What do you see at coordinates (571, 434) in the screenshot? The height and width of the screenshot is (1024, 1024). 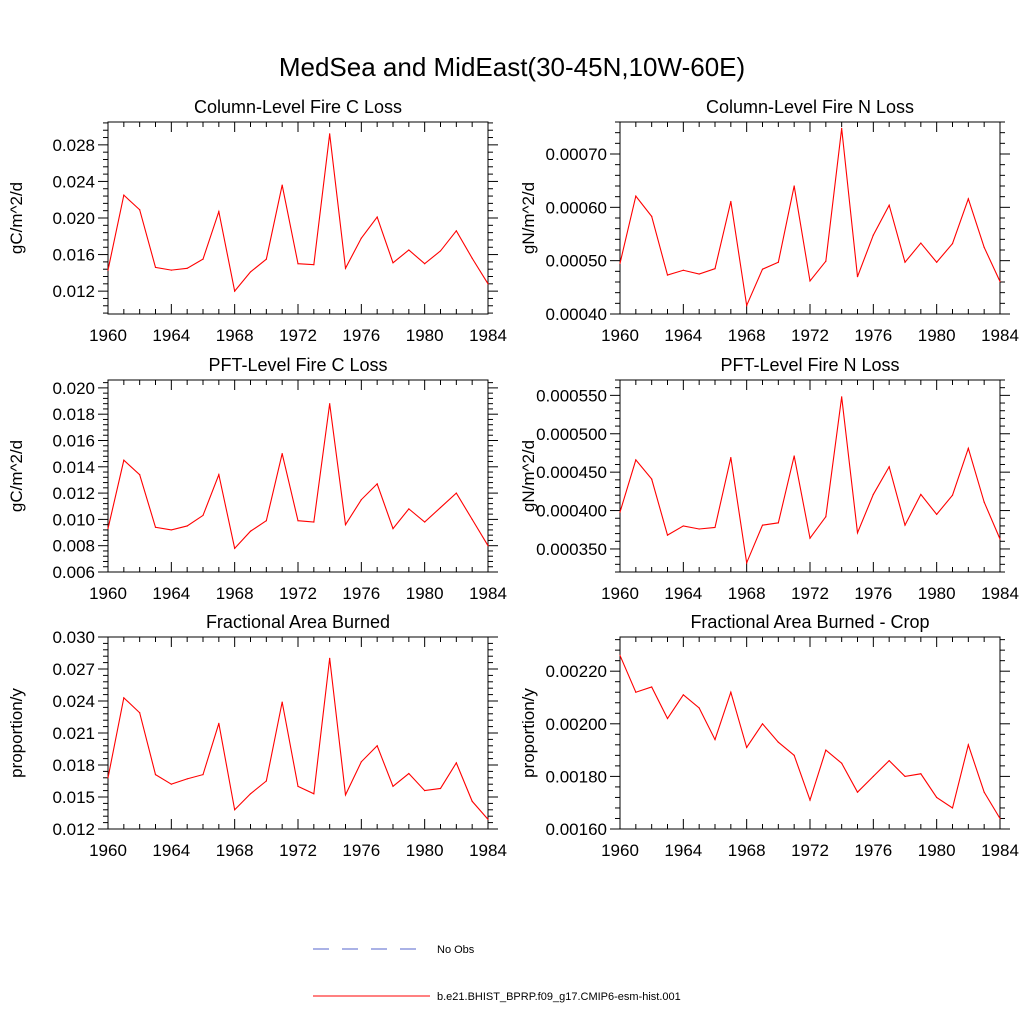 I see `y-tick-label: 0.000500` at bounding box center [571, 434].